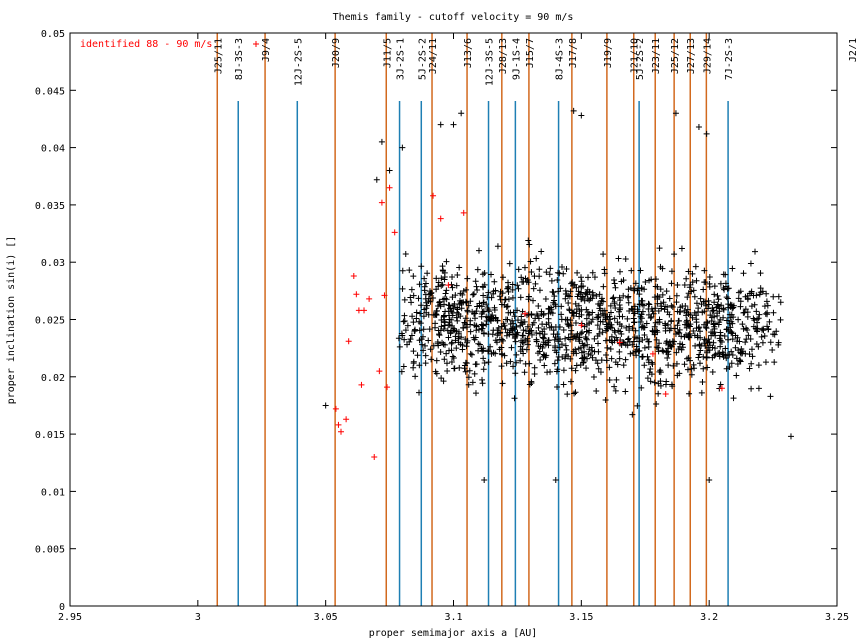  Describe the element at coordinates (453, 17) in the screenshot. I see `chart-title: Themis family - cutoff velocity = 90 m/s` at that location.